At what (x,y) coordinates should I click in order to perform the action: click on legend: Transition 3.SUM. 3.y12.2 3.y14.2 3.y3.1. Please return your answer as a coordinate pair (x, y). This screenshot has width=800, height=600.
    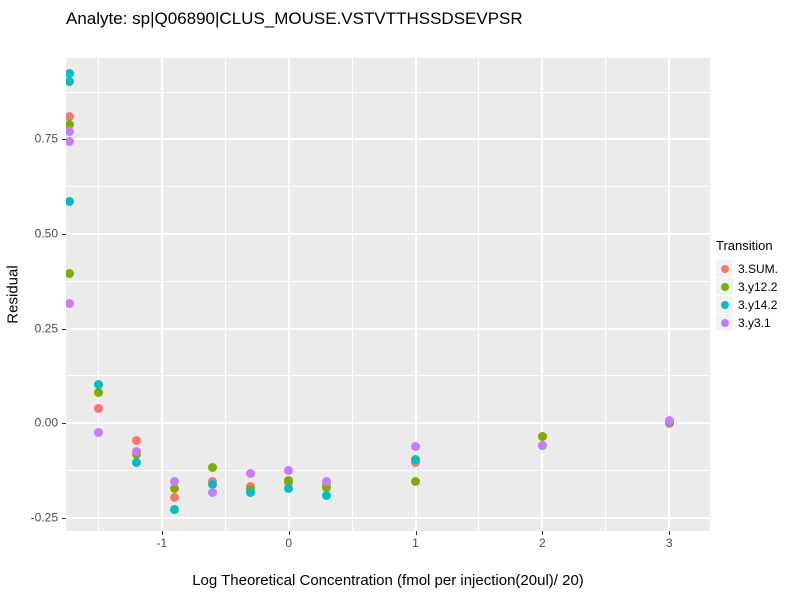
    Looking at the image, I should click on (758, 285).